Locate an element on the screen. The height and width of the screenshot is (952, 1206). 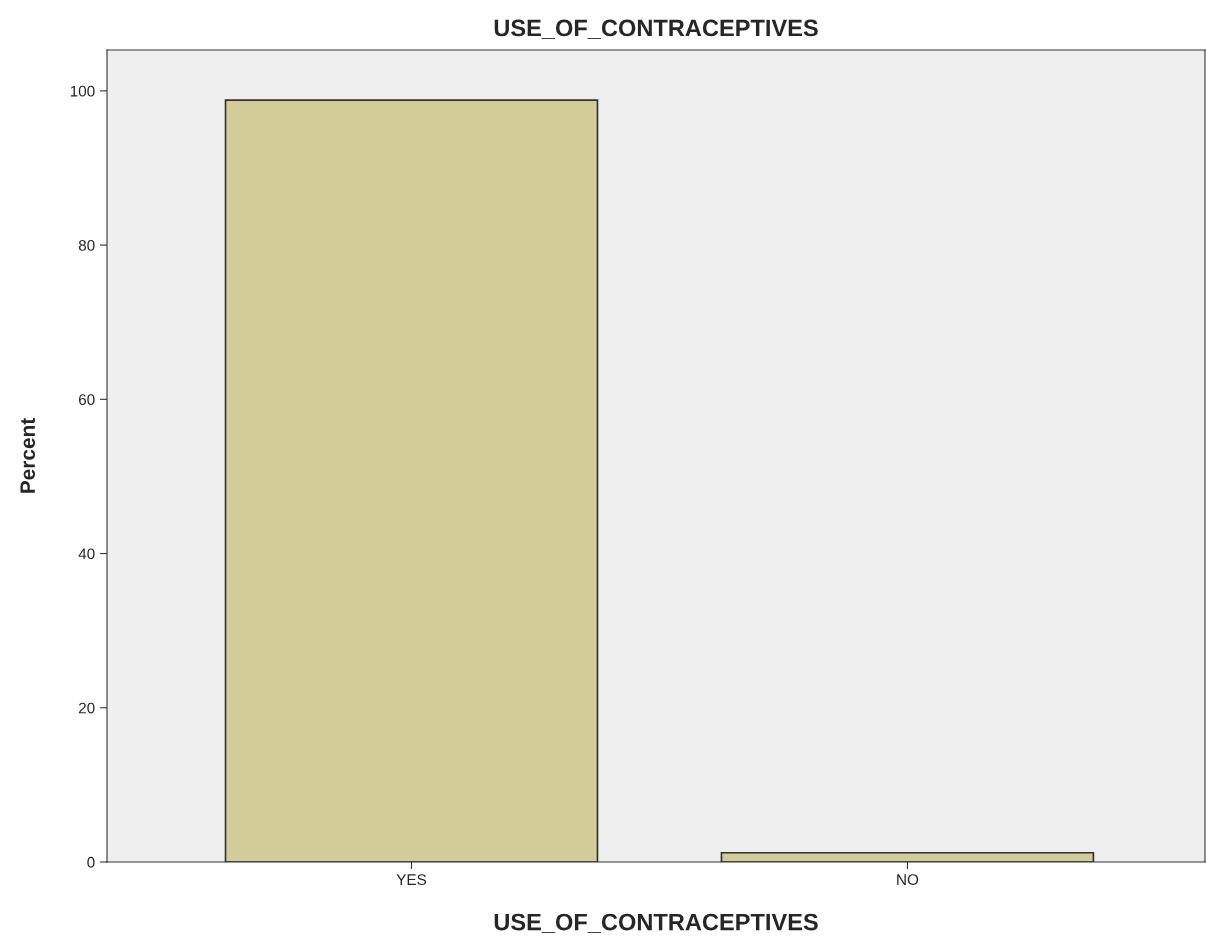
x-tick-label: NO is located at coordinates (908, 880).